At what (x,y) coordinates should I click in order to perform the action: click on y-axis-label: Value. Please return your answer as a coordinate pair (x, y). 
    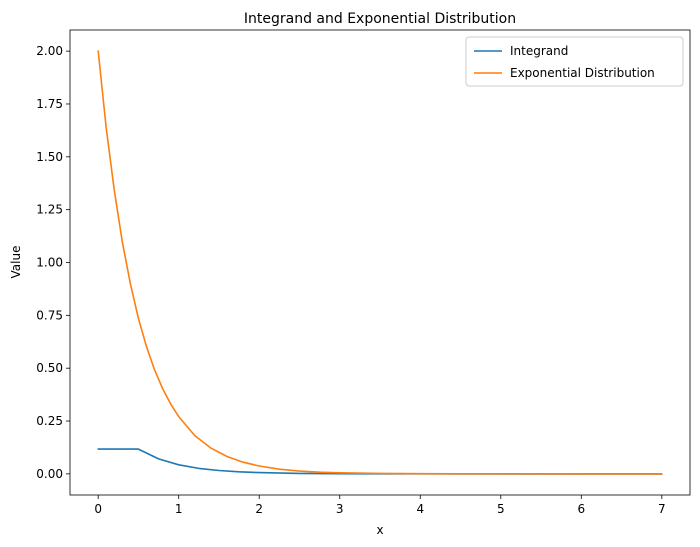
    Looking at the image, I should click on (16, 262).